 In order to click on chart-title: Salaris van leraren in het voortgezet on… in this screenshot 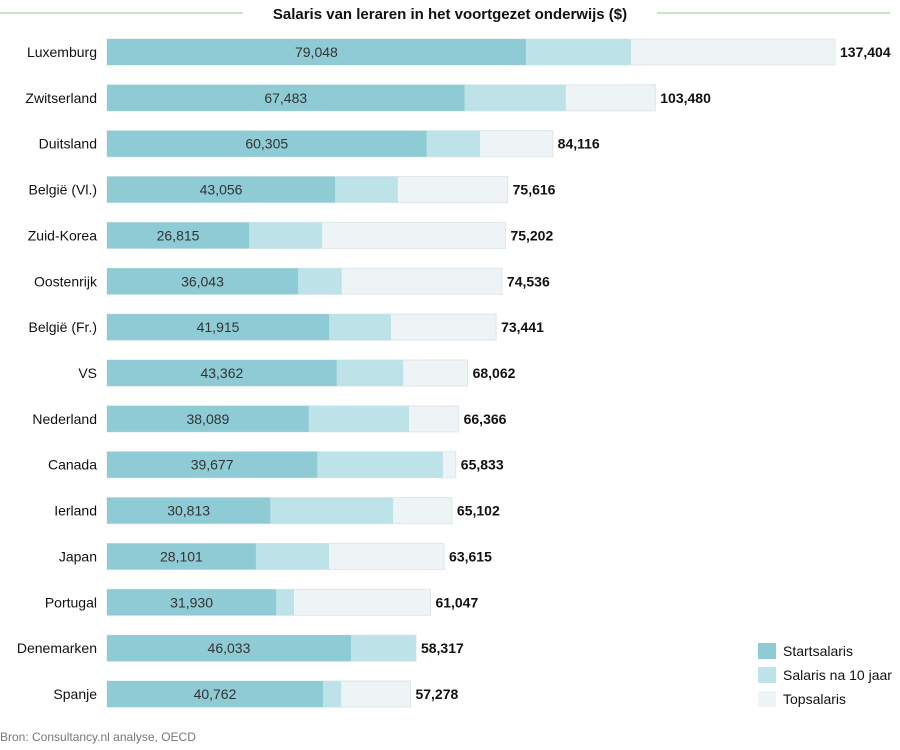, I will do `click(450, 14)`.